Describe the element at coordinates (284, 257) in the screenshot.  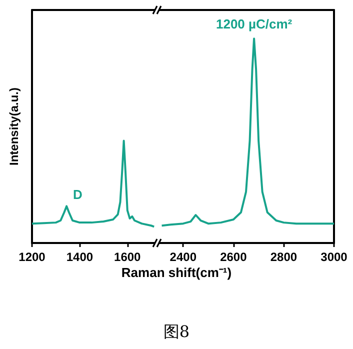
I see `x-tick-label: 2800` at that location.